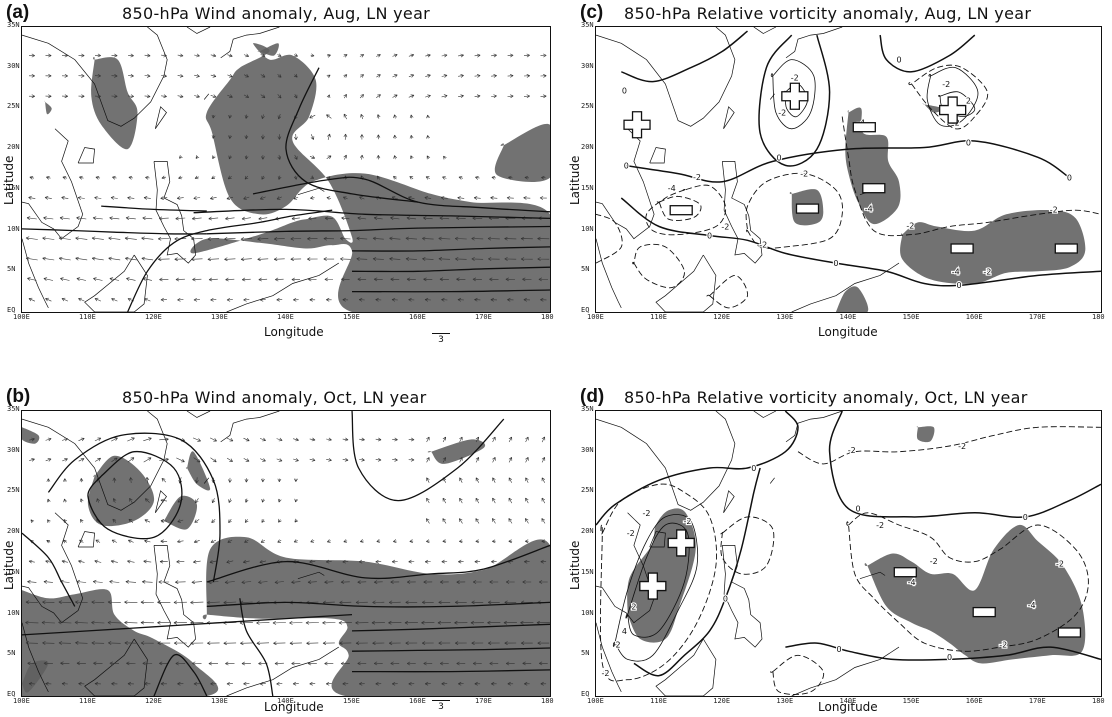 The height and width of the screenshot is (717, 1112). What do you see at coordinates (1098, 701) in the screenshot?
I see `x-tick-label: 180` at bounding box center [1098, 701].